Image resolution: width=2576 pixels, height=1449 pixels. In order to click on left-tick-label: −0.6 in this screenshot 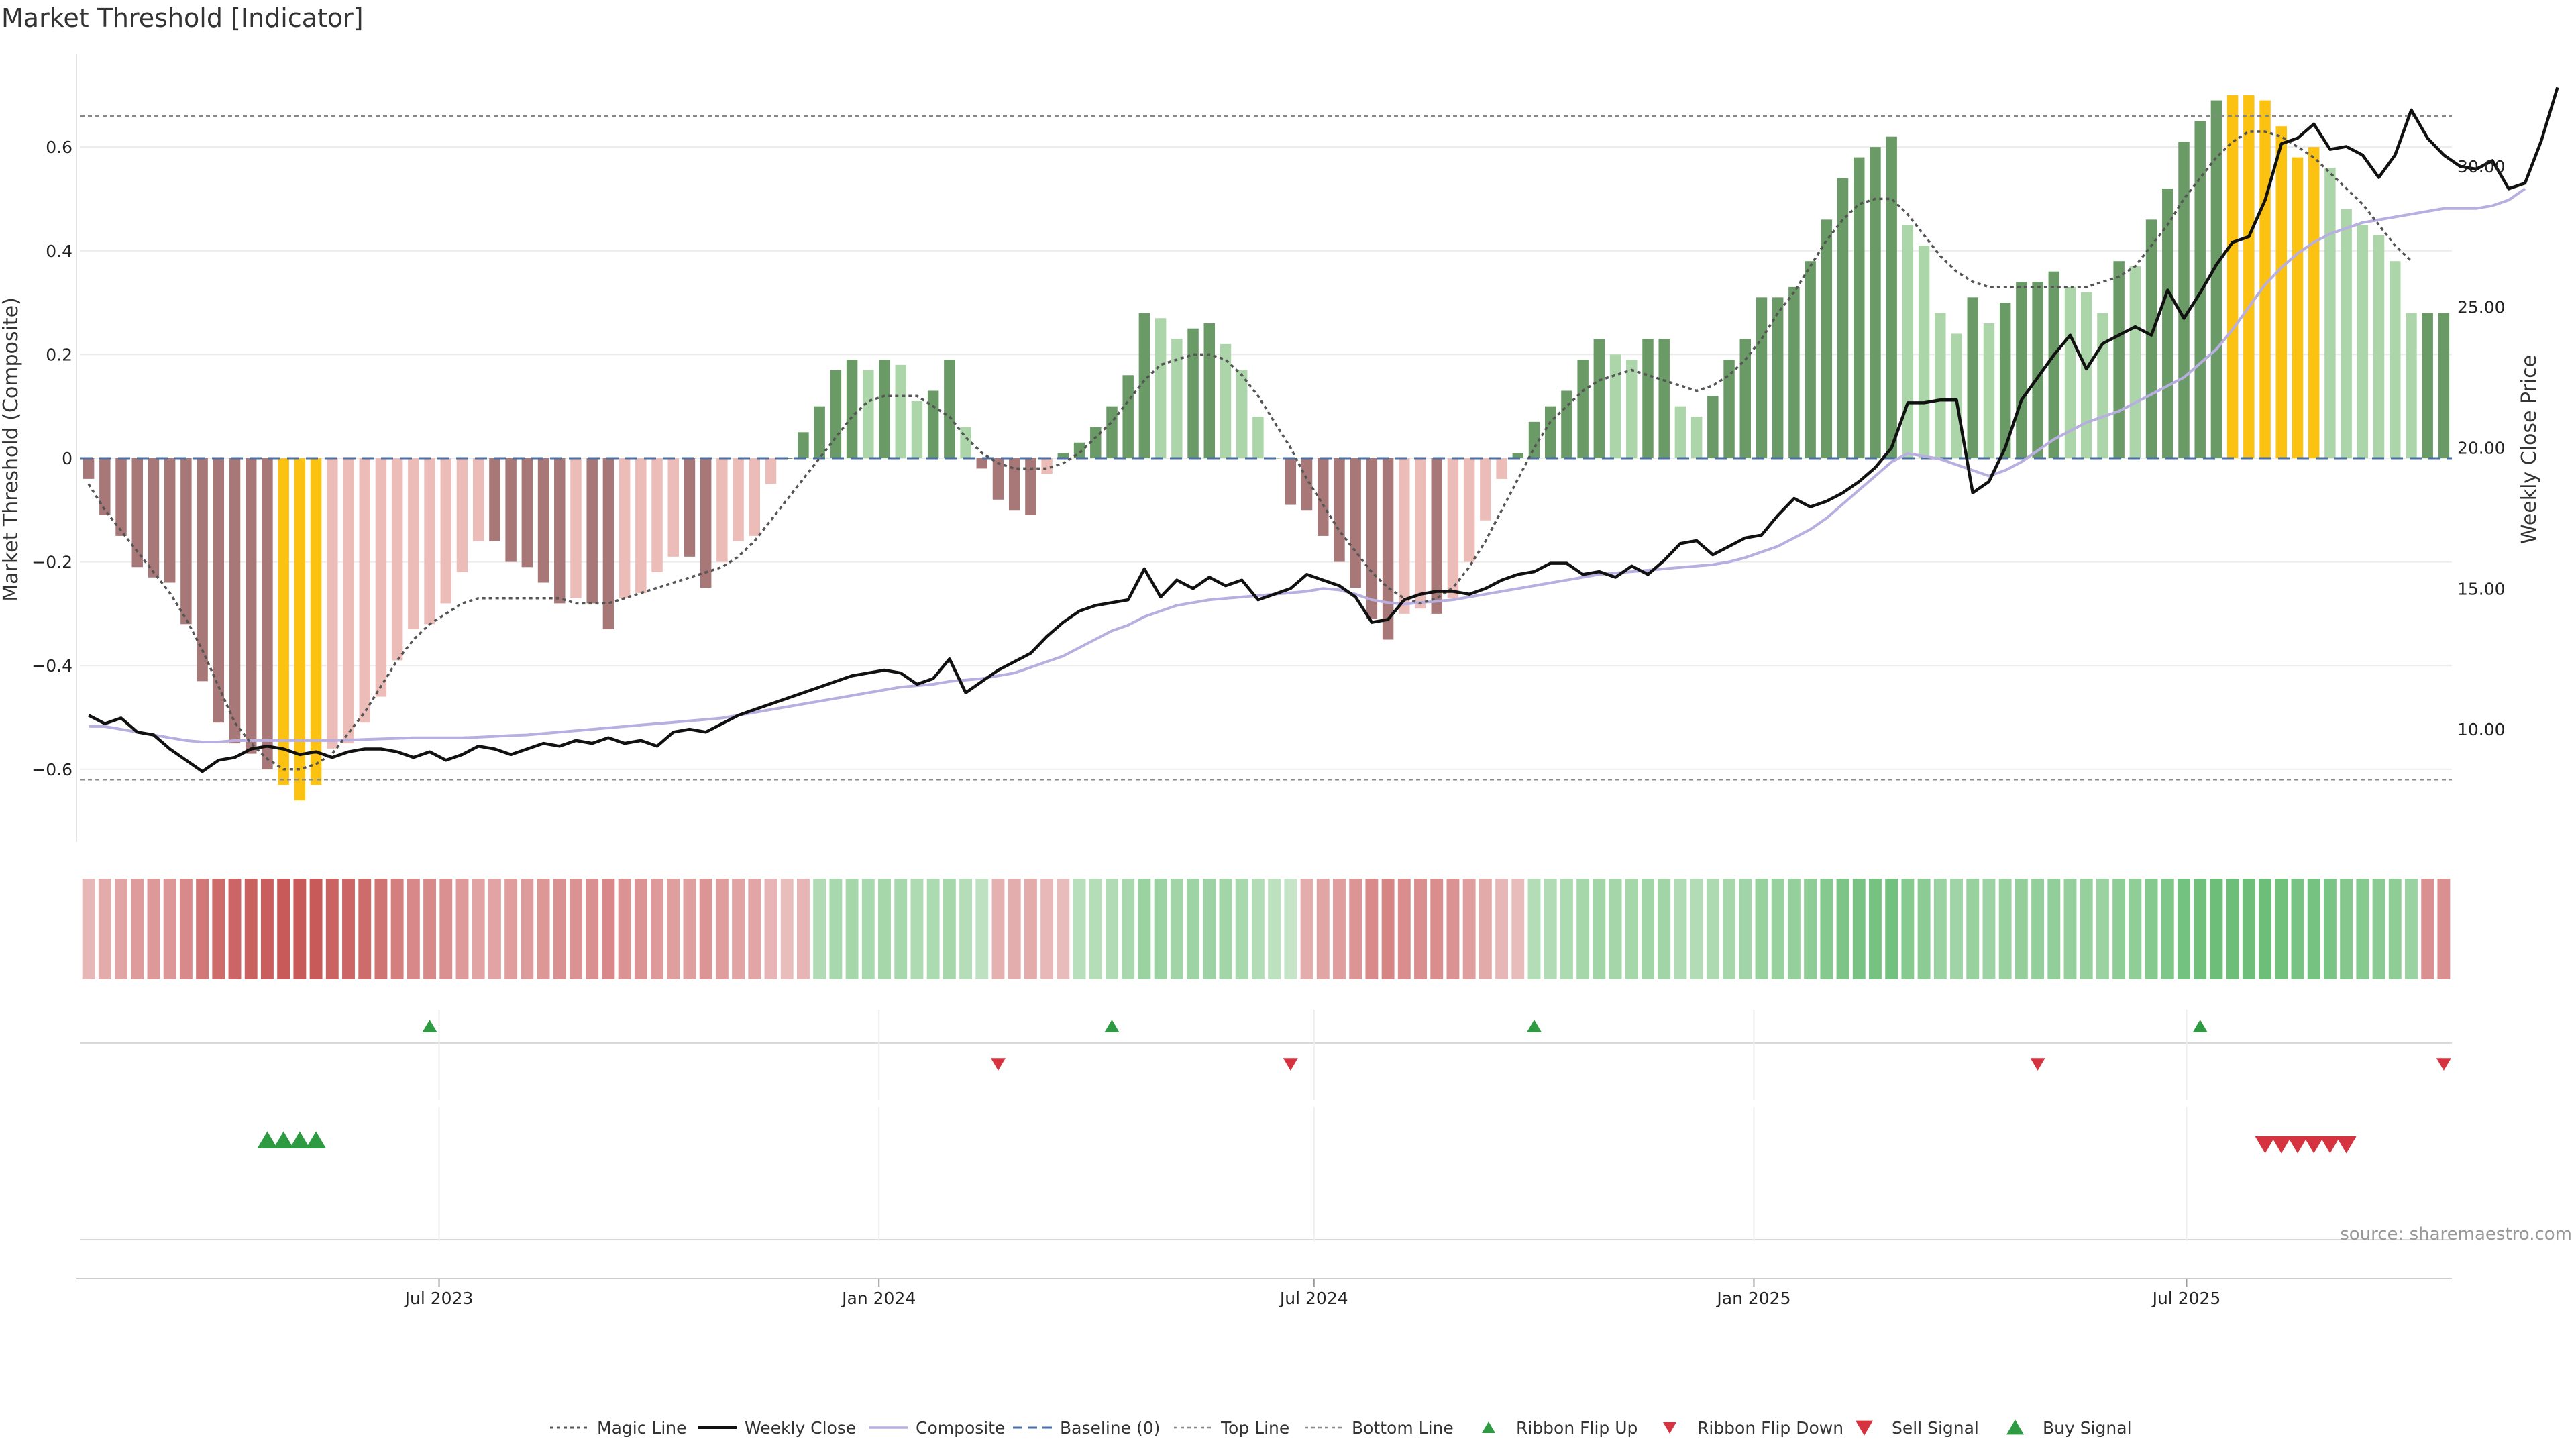, I will do `click(52, 770)`.